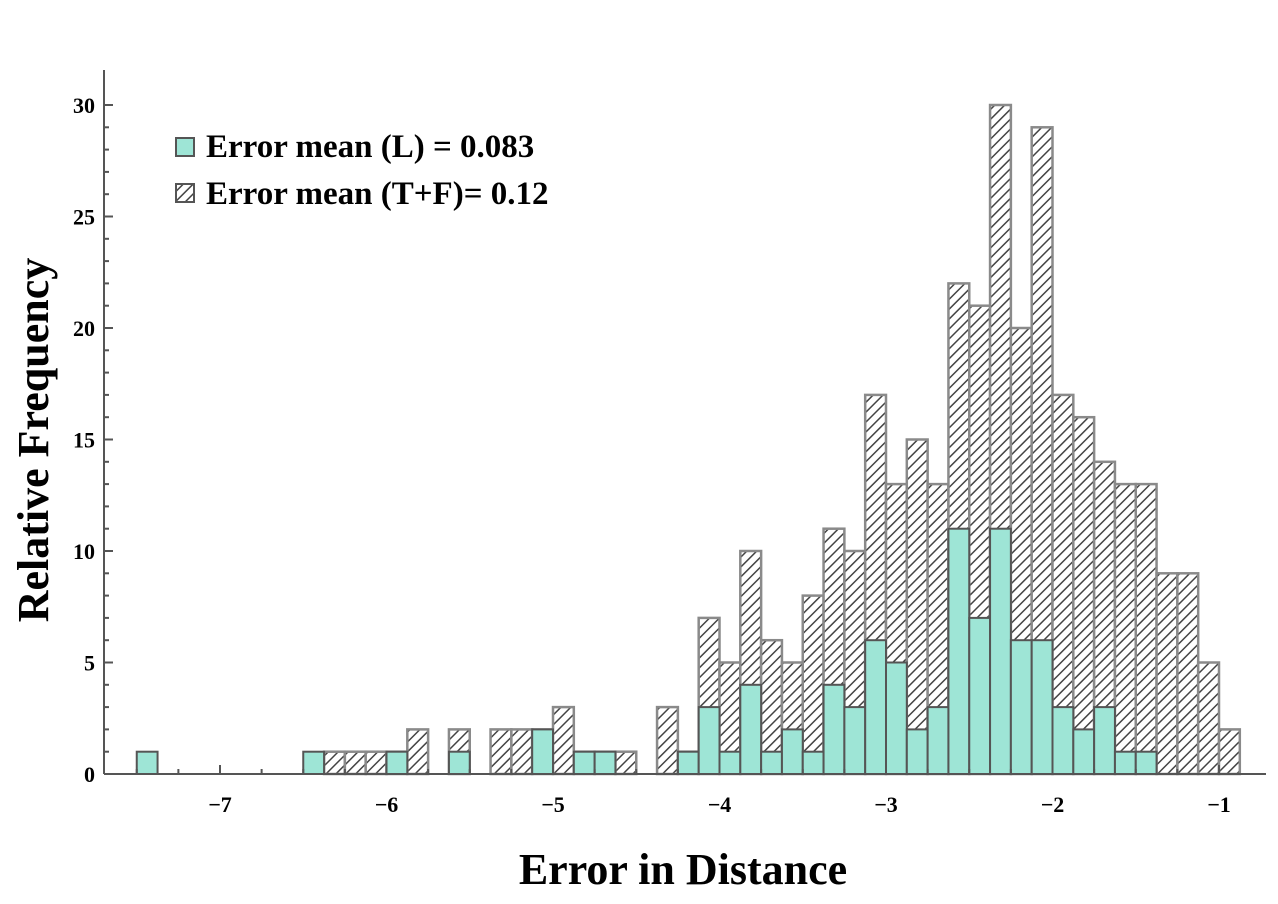 The width and height of the screenshot is (1278, 904). What do you see at coordinates (683, 869) in the screenshot?
I see `x-axis-title: Error in Distance` at bounding box center [683, 869].